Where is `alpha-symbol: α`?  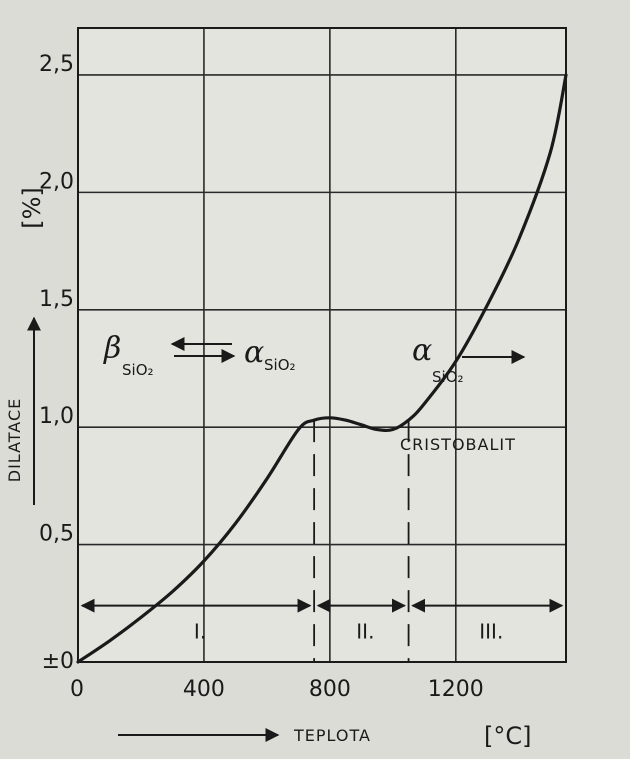 alpha-symbol: α is located at coordinates (254, 352).